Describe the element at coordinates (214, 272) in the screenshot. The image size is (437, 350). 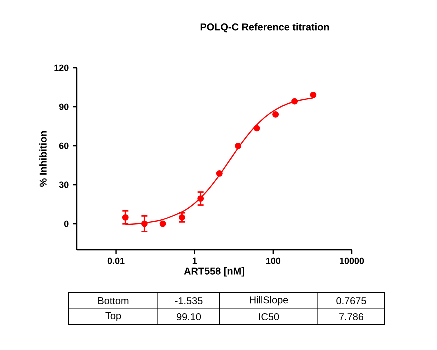
I see `x-axis-title: ART558 [nM]` at that location.